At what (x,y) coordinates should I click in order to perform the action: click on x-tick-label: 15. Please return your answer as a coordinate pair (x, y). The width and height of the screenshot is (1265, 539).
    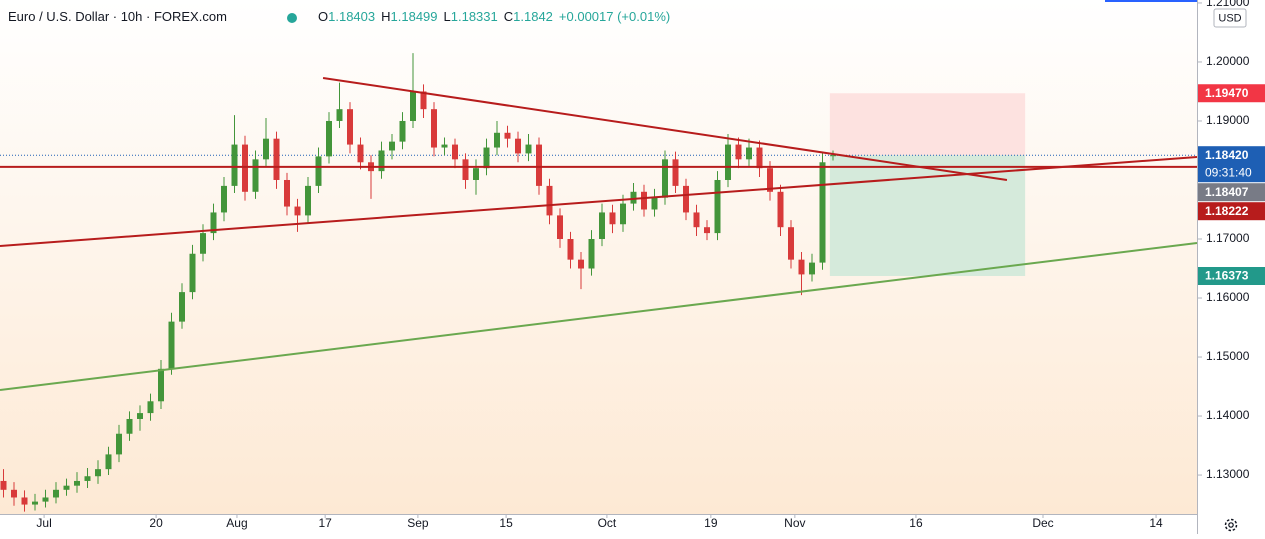
    Looking at the image, I should click on (506, 523).